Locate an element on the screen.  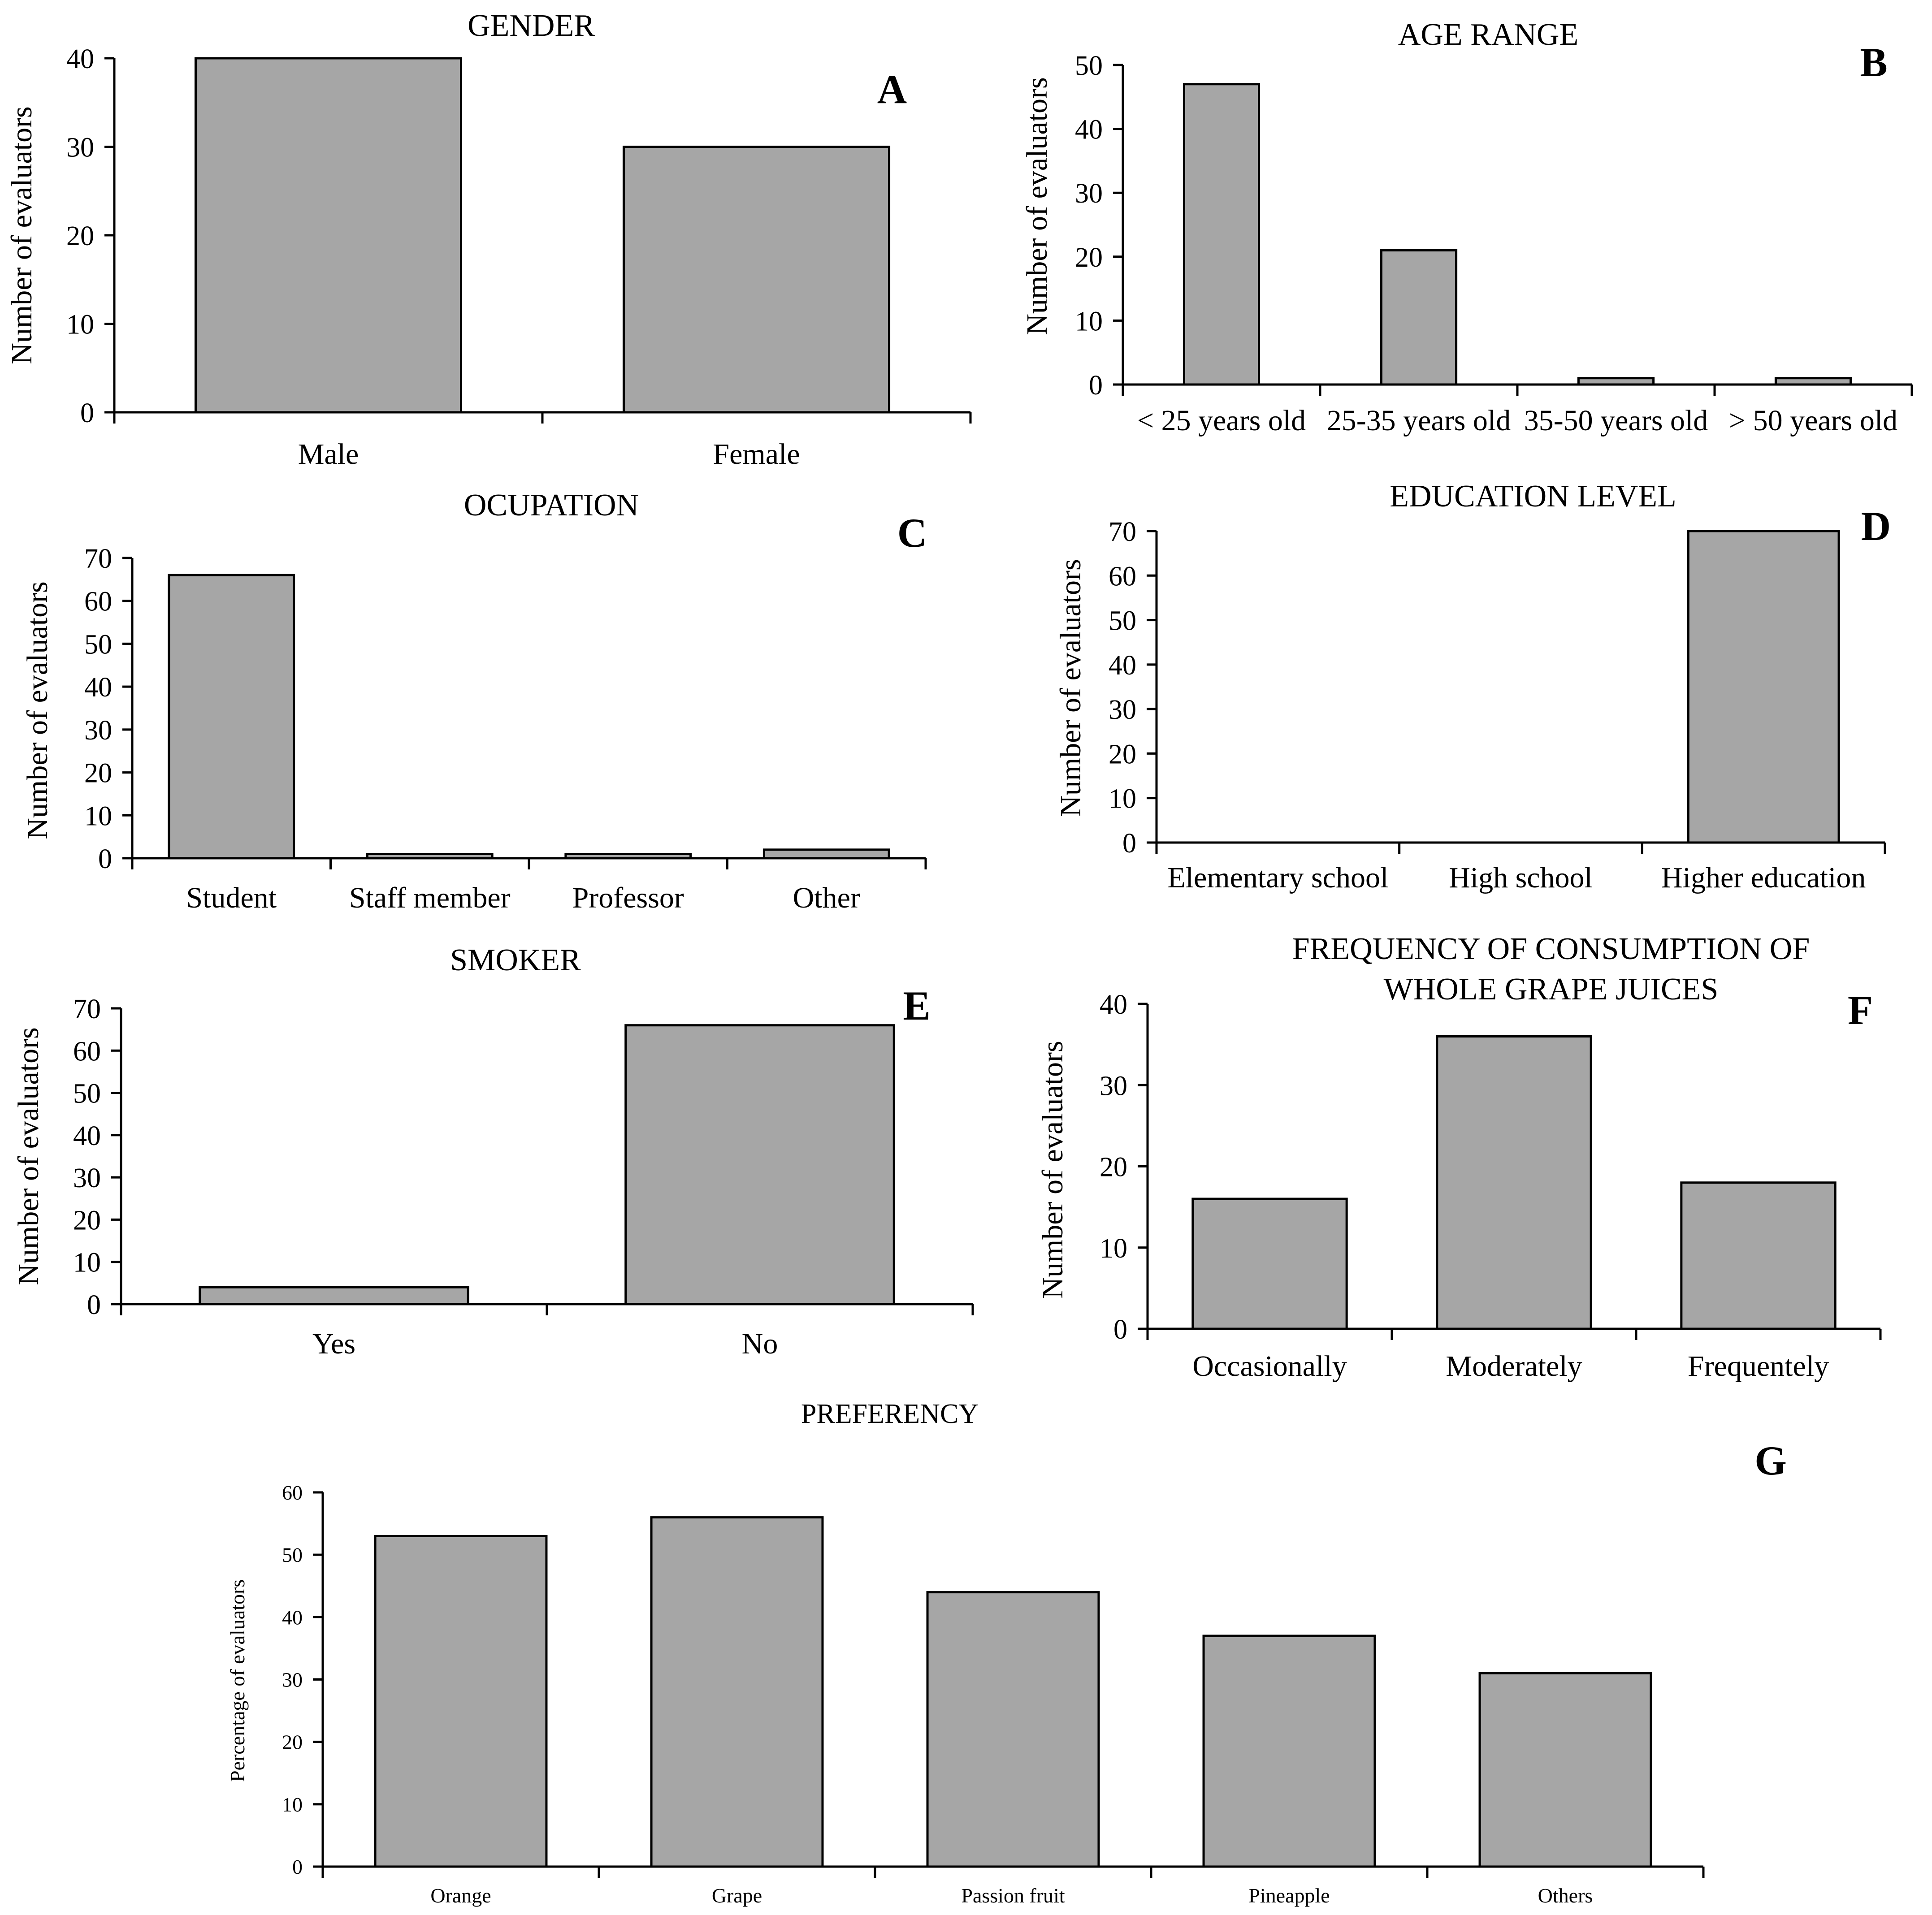
x-tick-label: Female is located at coordinates (756, 454).